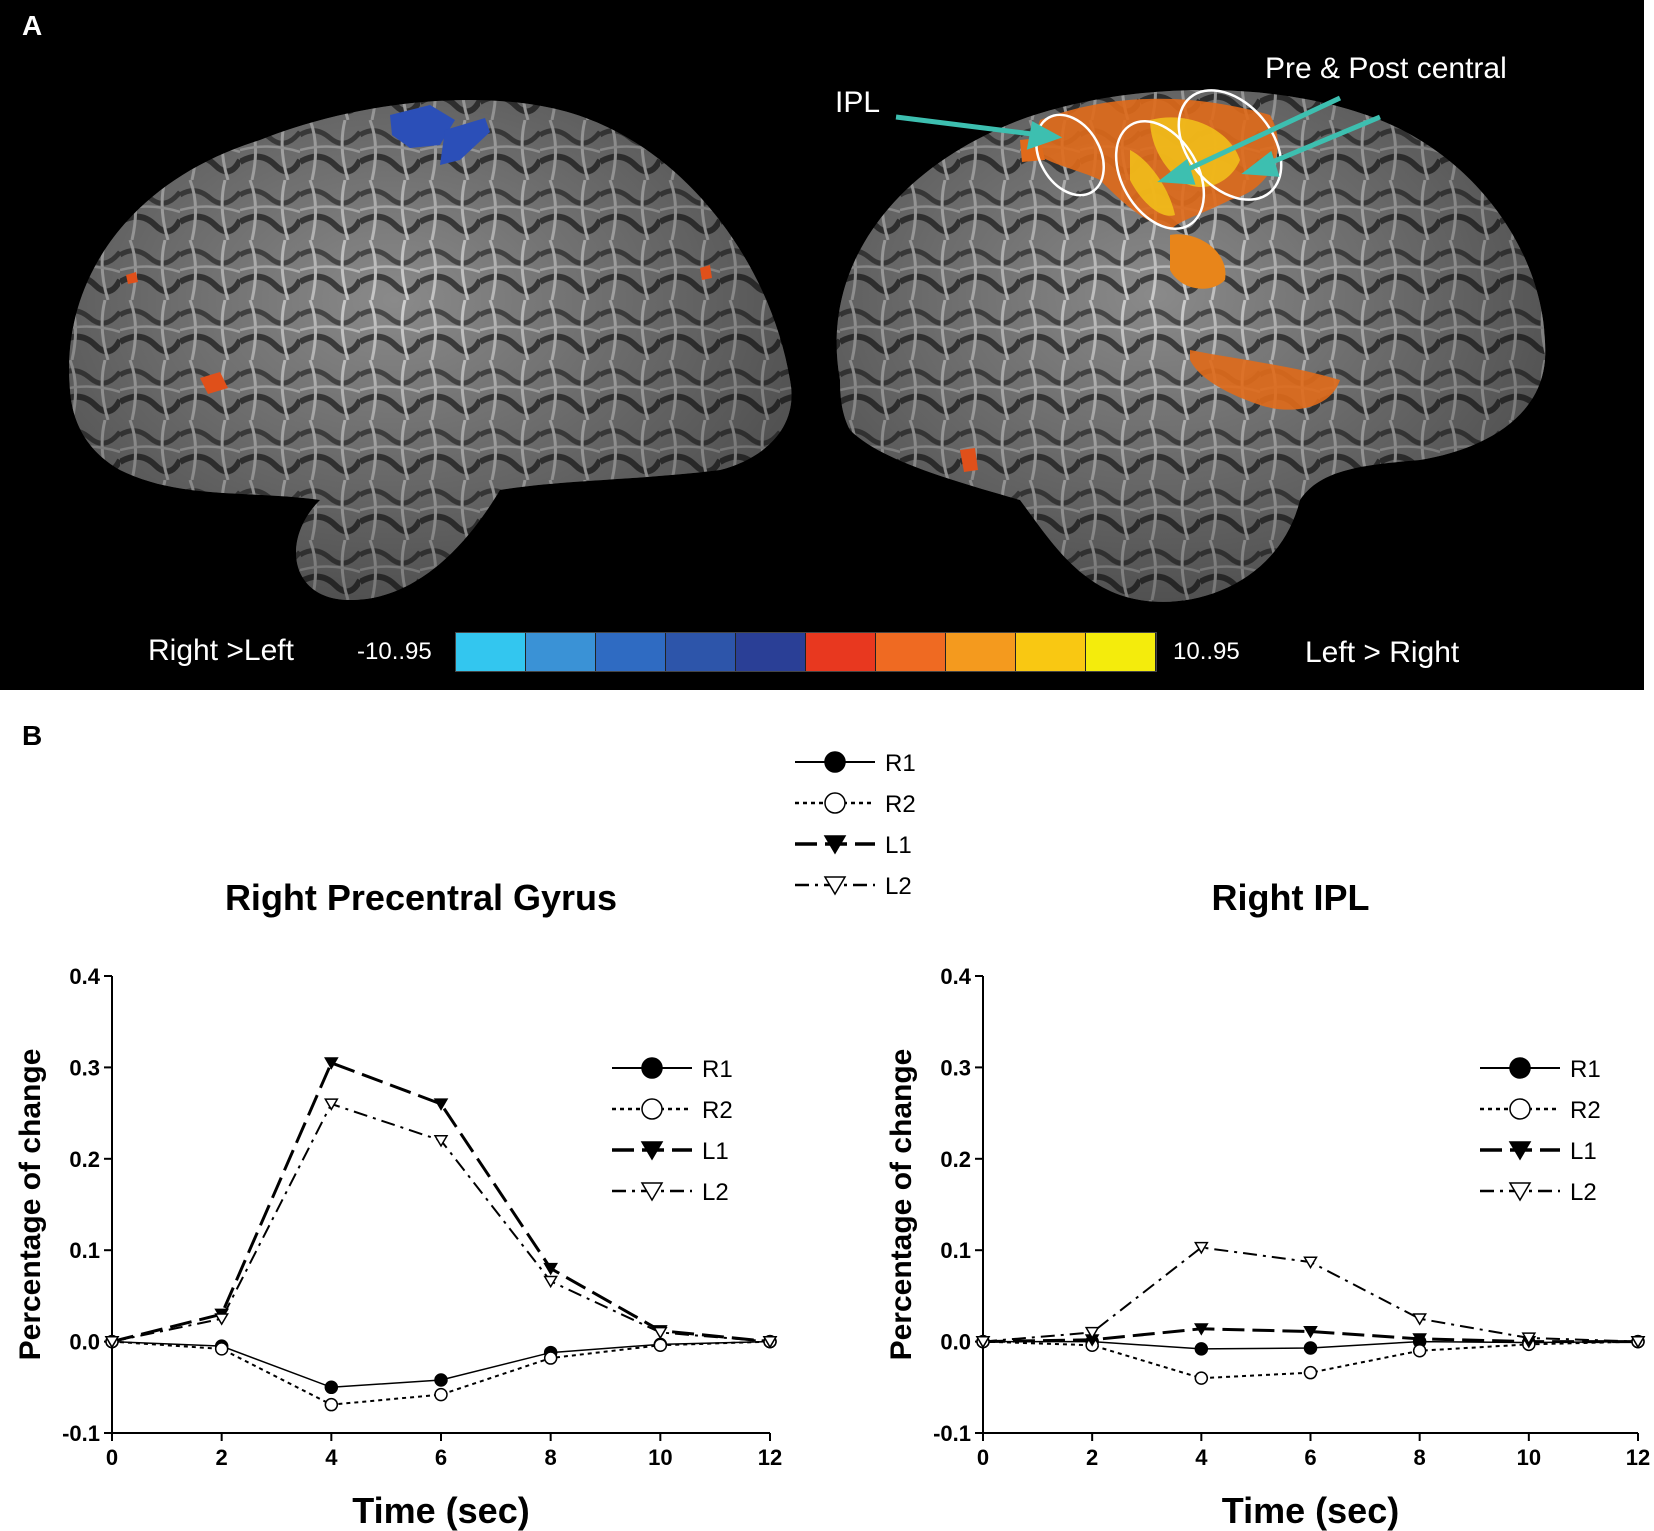  What do you see at coordinates (421, 897) in the screenshot?
I see `chart-title: Right Precentral Gyrus` at bounding box center [421, 897].